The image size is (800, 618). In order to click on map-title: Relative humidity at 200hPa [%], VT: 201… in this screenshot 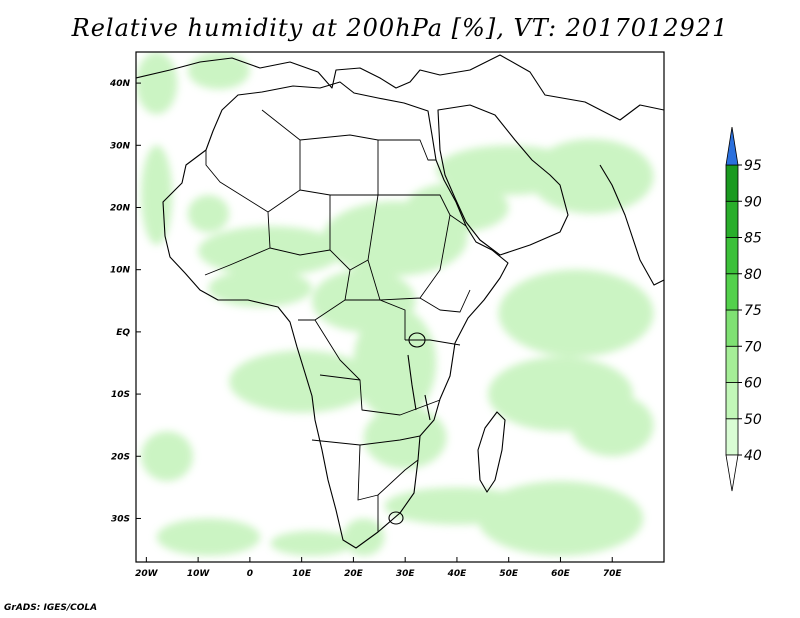, I will do `click(400, 28)`.